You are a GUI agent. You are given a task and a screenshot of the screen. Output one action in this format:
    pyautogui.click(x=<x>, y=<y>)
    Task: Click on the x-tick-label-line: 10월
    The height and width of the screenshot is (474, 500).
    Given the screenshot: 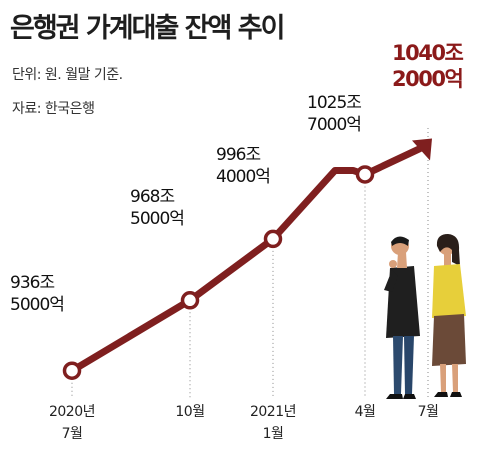 What is the action you would take?
    pyautogui.click(x=189, y=412)
    